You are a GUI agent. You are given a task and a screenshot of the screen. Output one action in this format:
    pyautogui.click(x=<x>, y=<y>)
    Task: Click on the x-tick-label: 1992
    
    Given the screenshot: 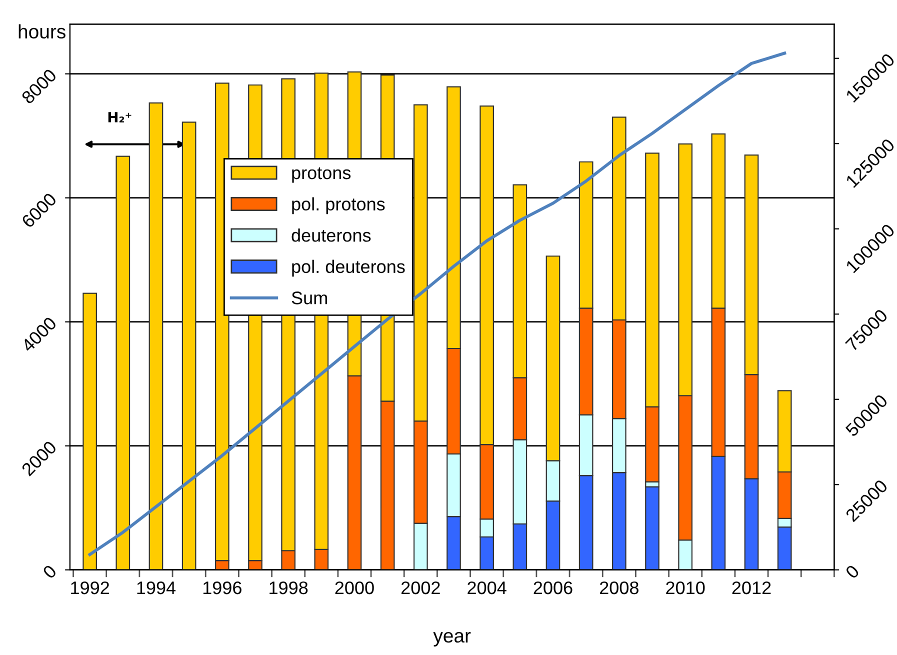 What is the action you would take?
    pyautogui.click(x=90, y=587)
    